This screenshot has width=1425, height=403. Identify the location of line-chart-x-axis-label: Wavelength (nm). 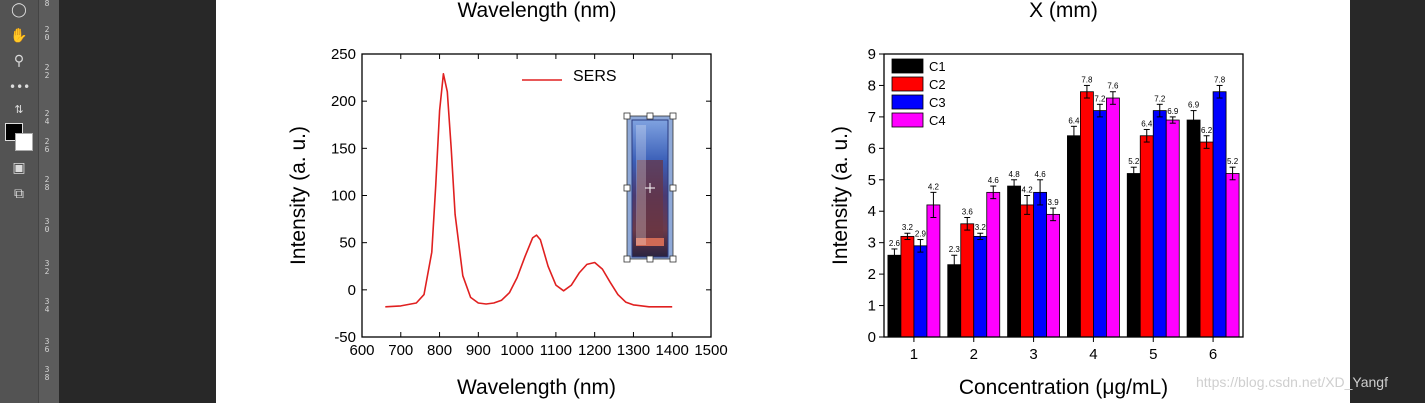
(536, 387).